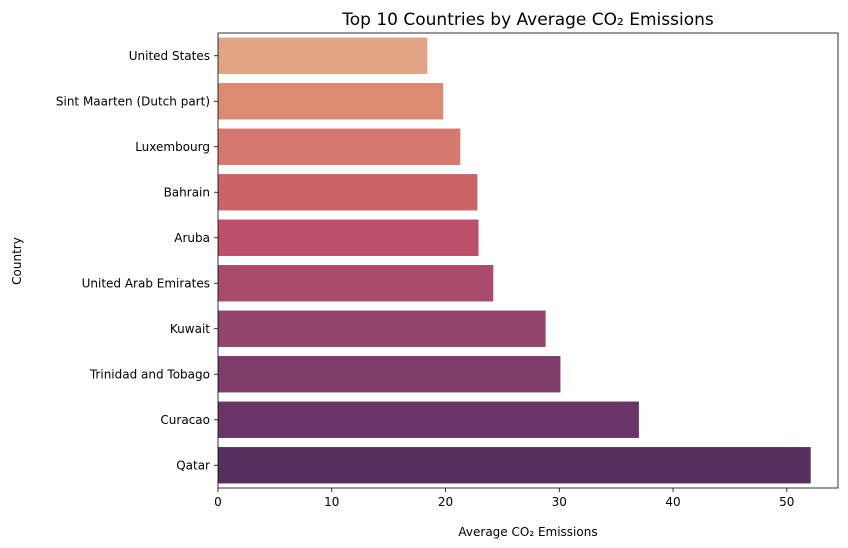  I want to click on y-tick-label: Qatar, so click(193, 465).